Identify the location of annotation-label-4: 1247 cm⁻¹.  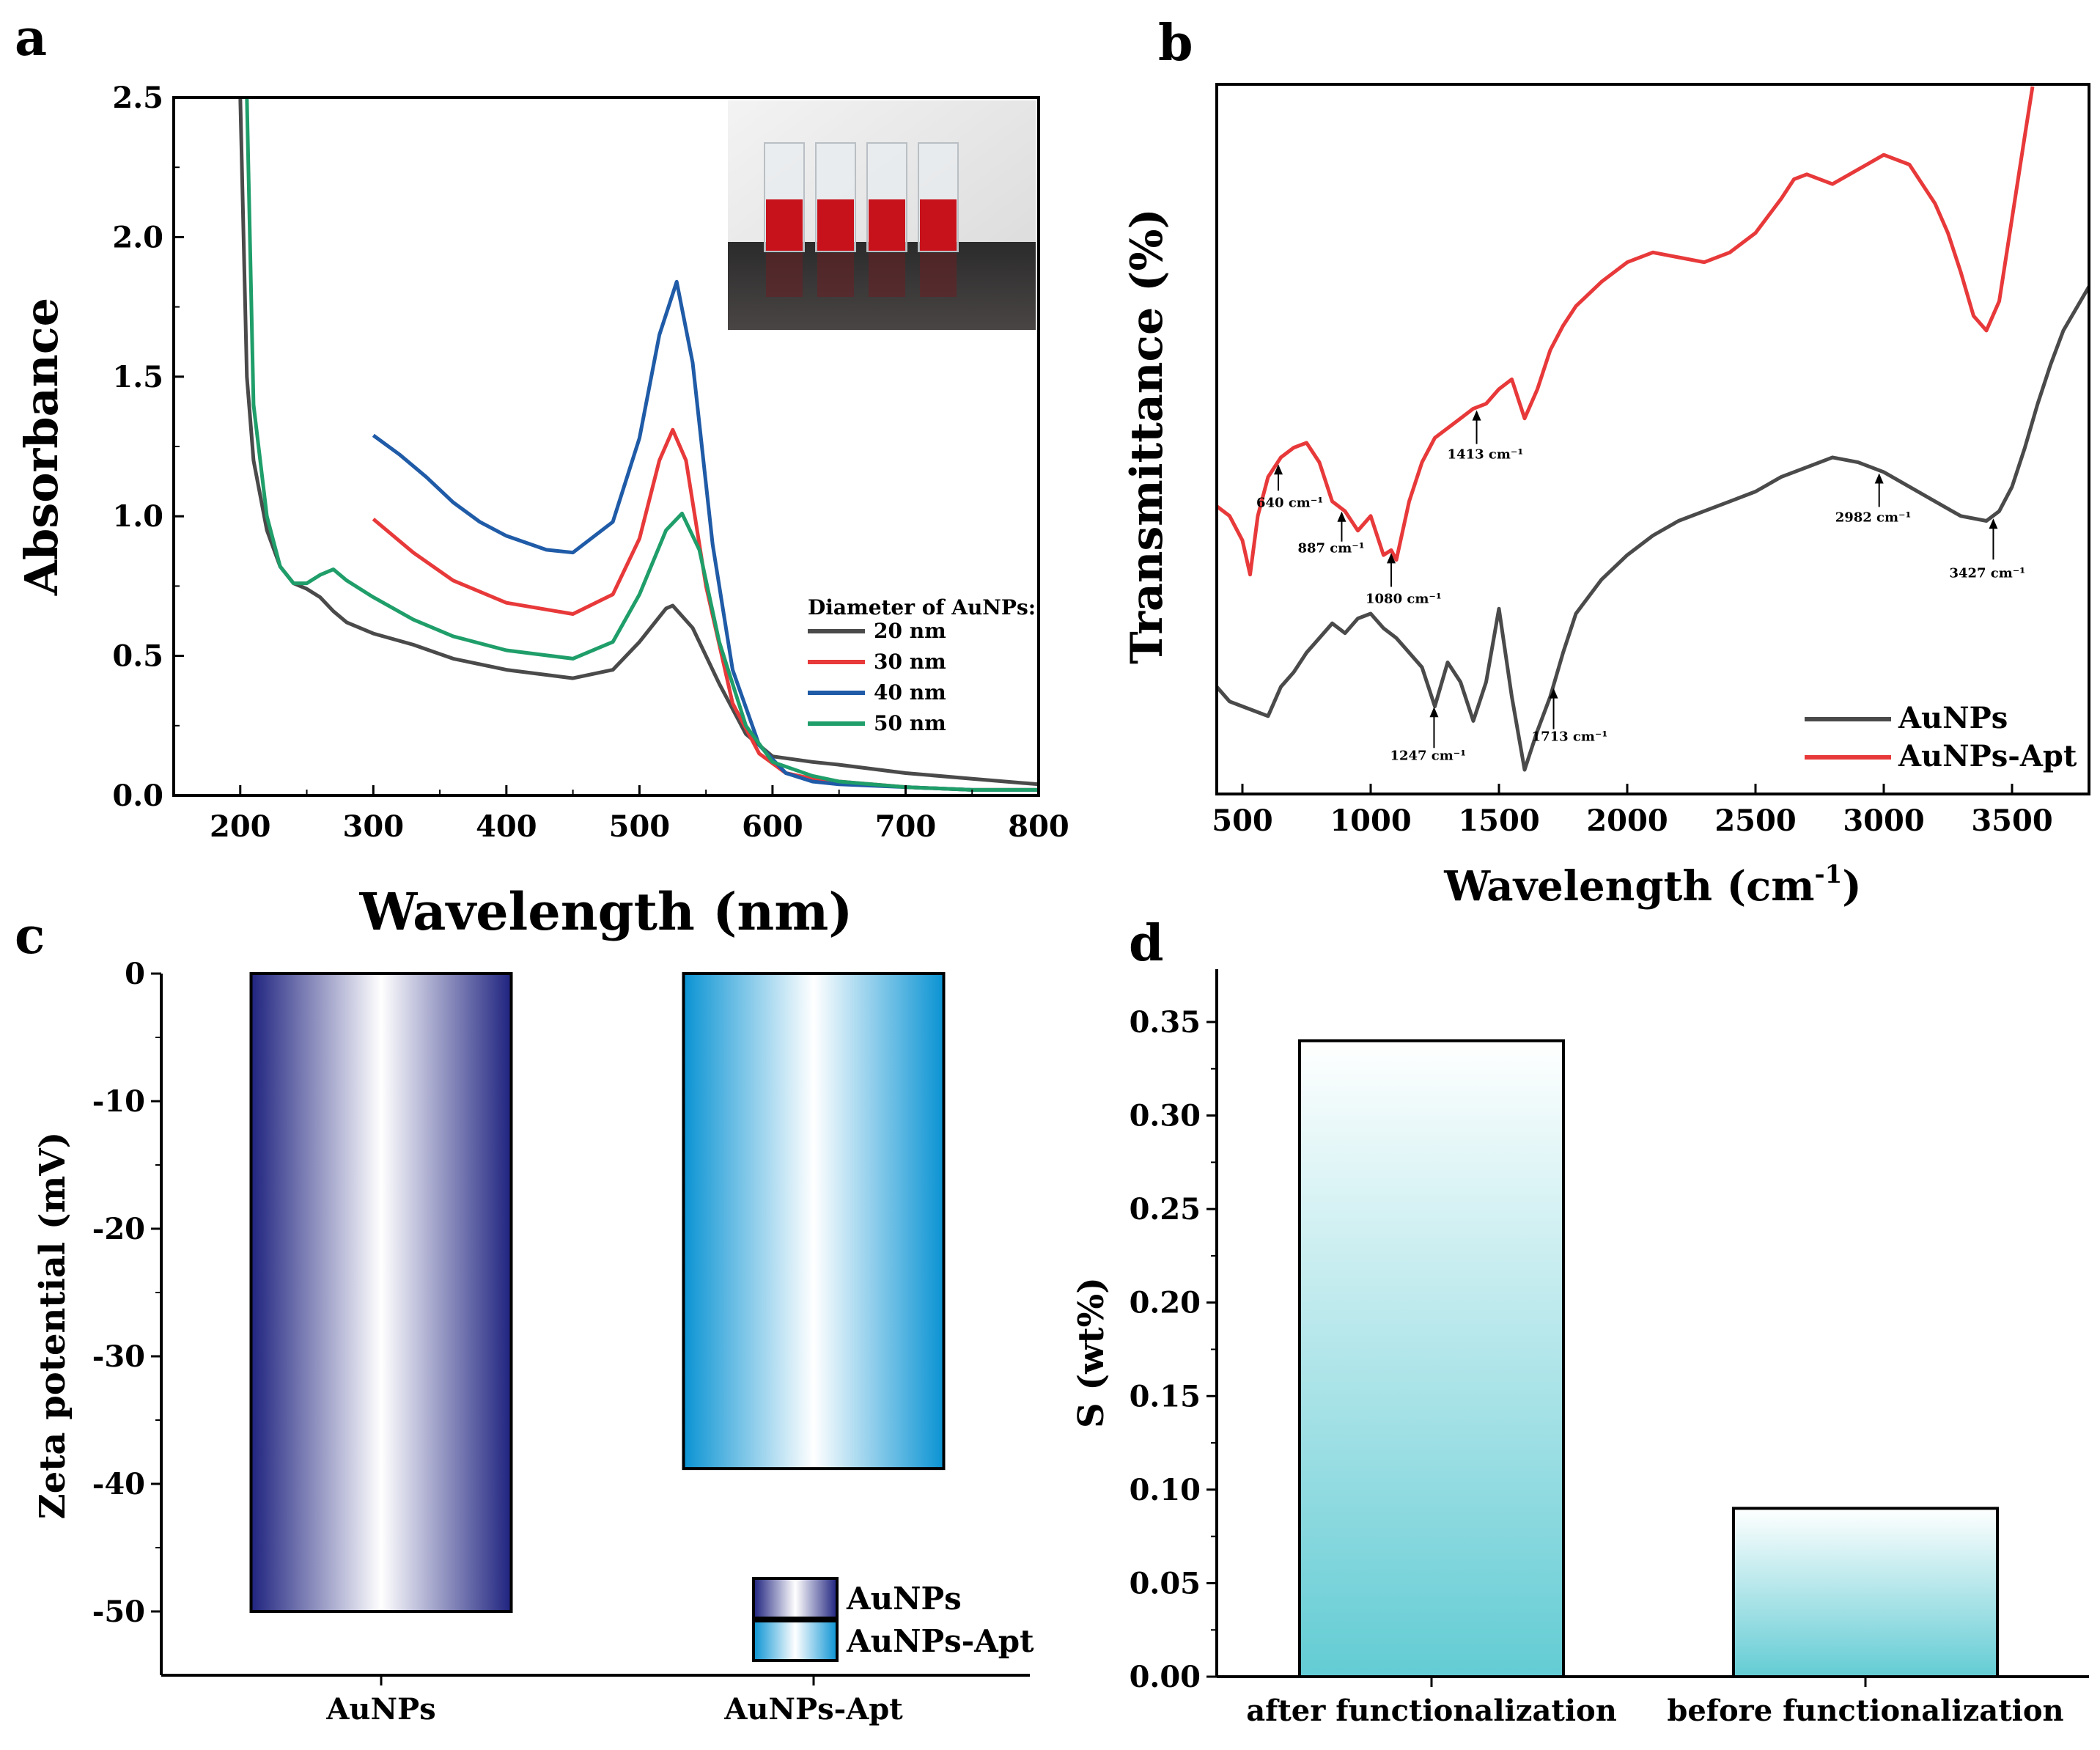
(1428, 756).